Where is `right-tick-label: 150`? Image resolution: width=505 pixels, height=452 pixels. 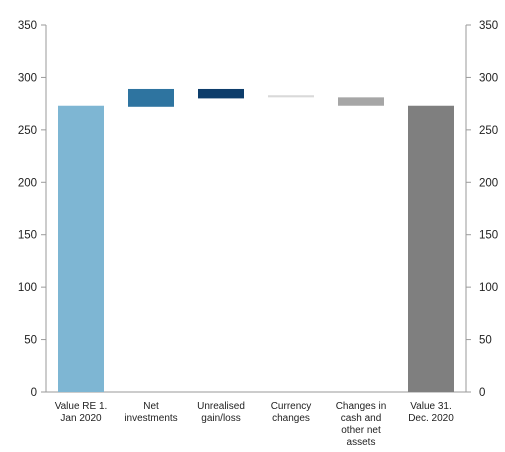 right-tick-label: 150 is located at coordinates (488, 236).